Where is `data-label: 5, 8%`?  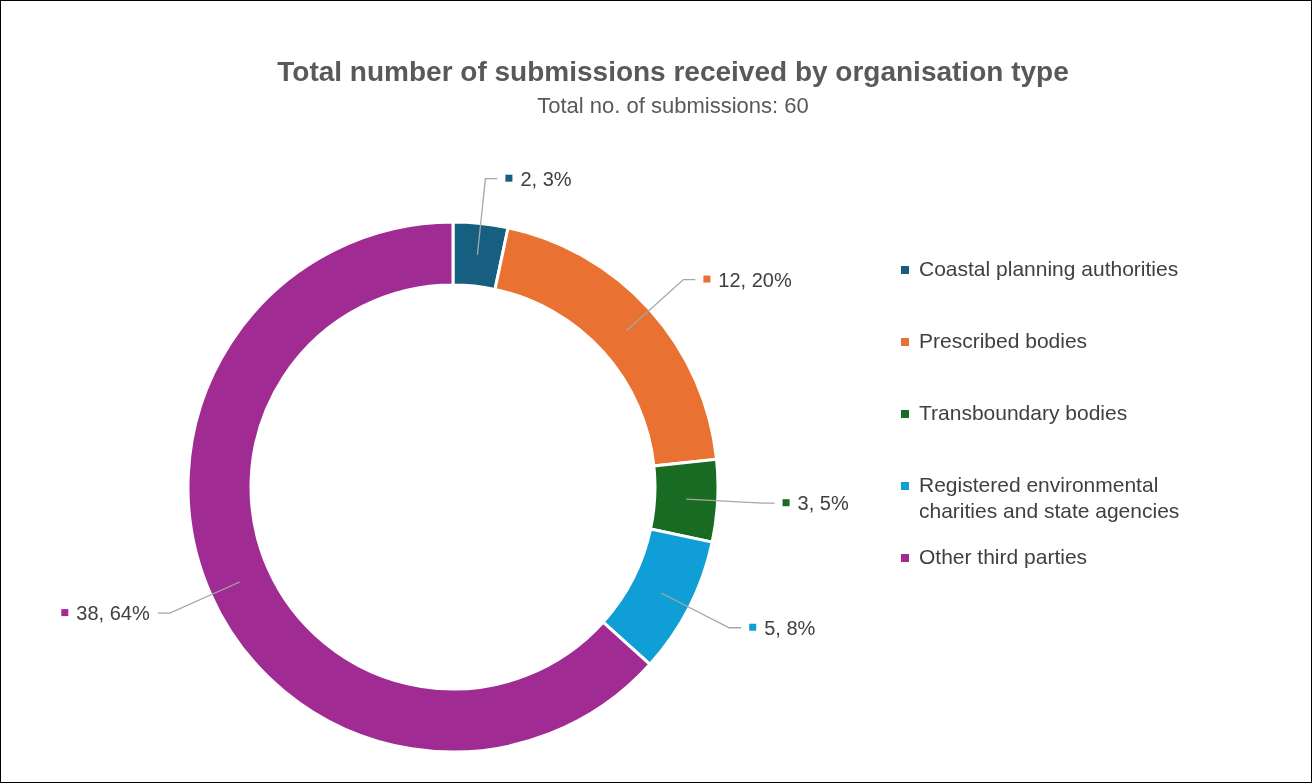 data-label: 5, 8% is located at coordinates (790, 627).